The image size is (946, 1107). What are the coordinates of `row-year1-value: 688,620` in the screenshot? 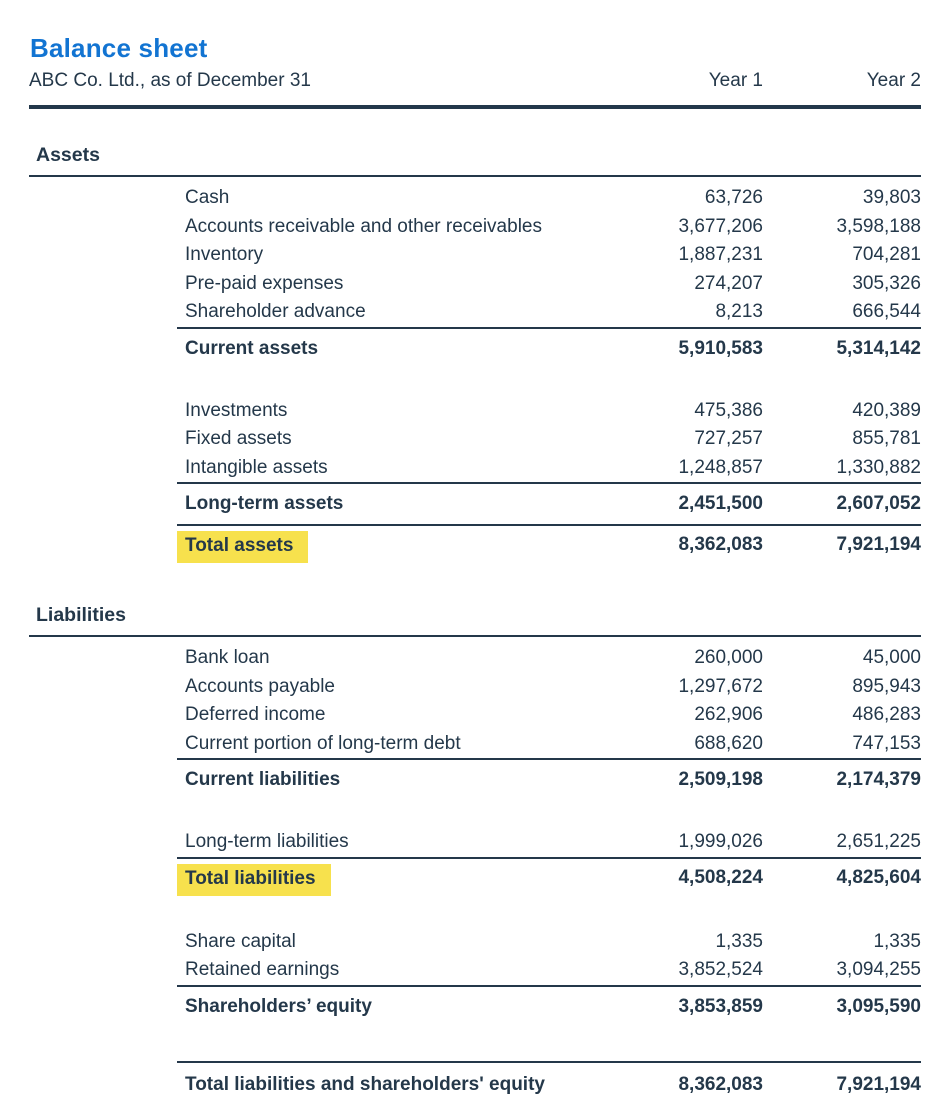 It's located at (728, 743).